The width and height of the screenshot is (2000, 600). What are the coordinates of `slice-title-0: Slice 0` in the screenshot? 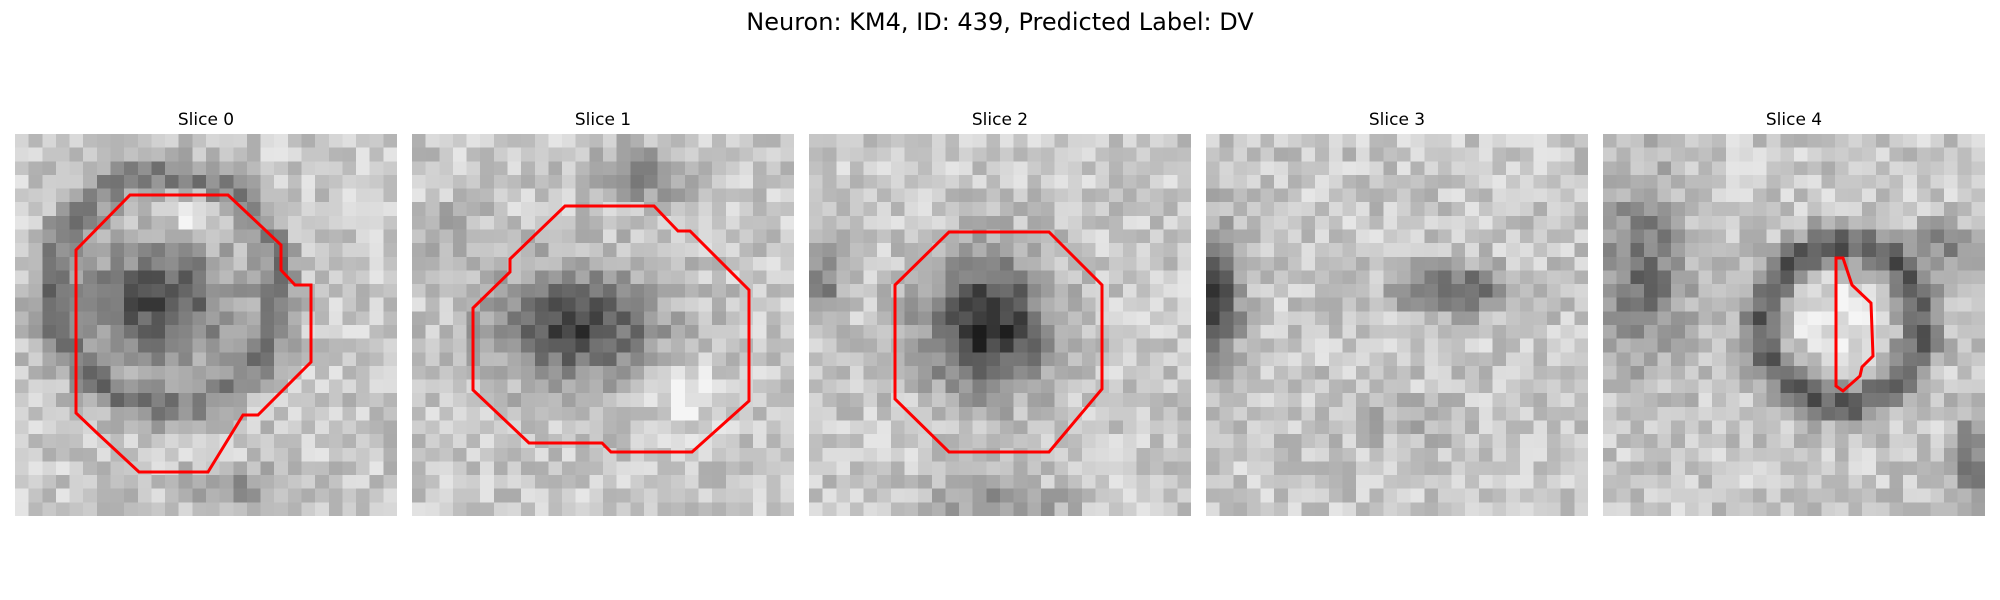 It's located at (206, 120).